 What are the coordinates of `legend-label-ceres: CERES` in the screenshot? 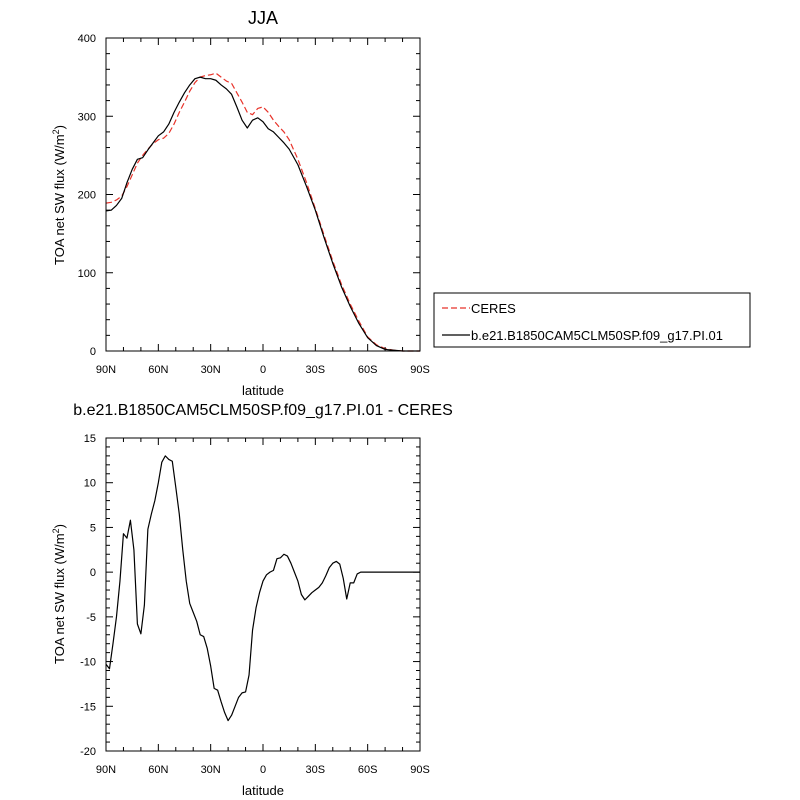 It's located at (493, 308).